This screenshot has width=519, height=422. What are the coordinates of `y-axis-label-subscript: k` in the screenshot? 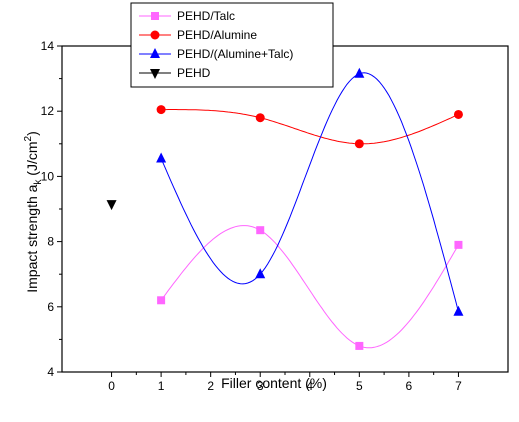 It's located at (38, 182).